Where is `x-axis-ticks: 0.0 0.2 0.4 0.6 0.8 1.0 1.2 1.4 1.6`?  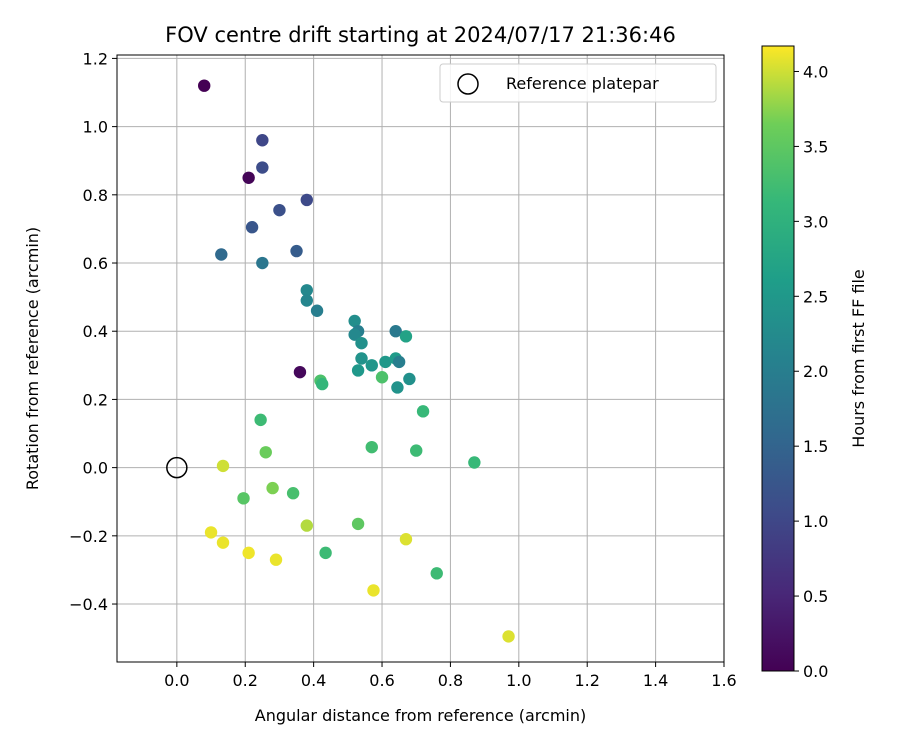 x-axis-ticks: 0.0 0.2 0.4 0.6 0.8 1.0 1.2 1.4 1.6 is located at coordinates (450, 676).